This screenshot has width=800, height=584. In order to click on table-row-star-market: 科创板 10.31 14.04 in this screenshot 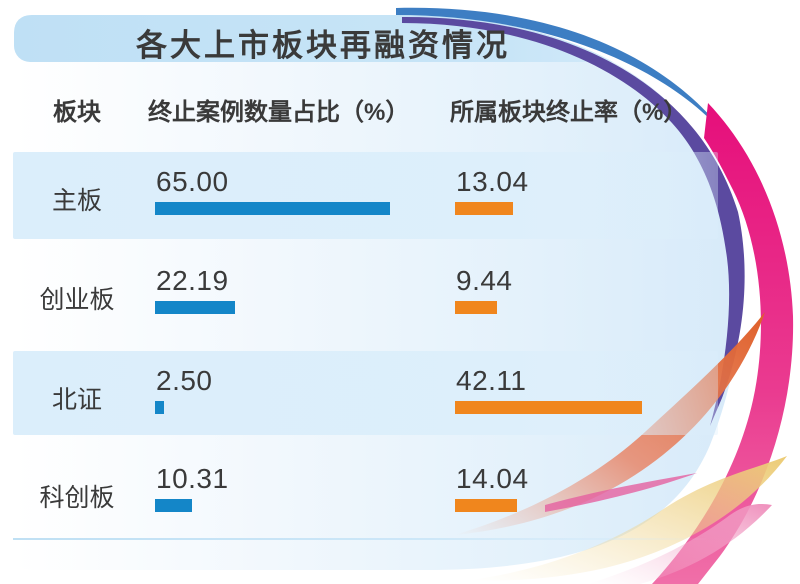, I will do `click(380, 493)`.